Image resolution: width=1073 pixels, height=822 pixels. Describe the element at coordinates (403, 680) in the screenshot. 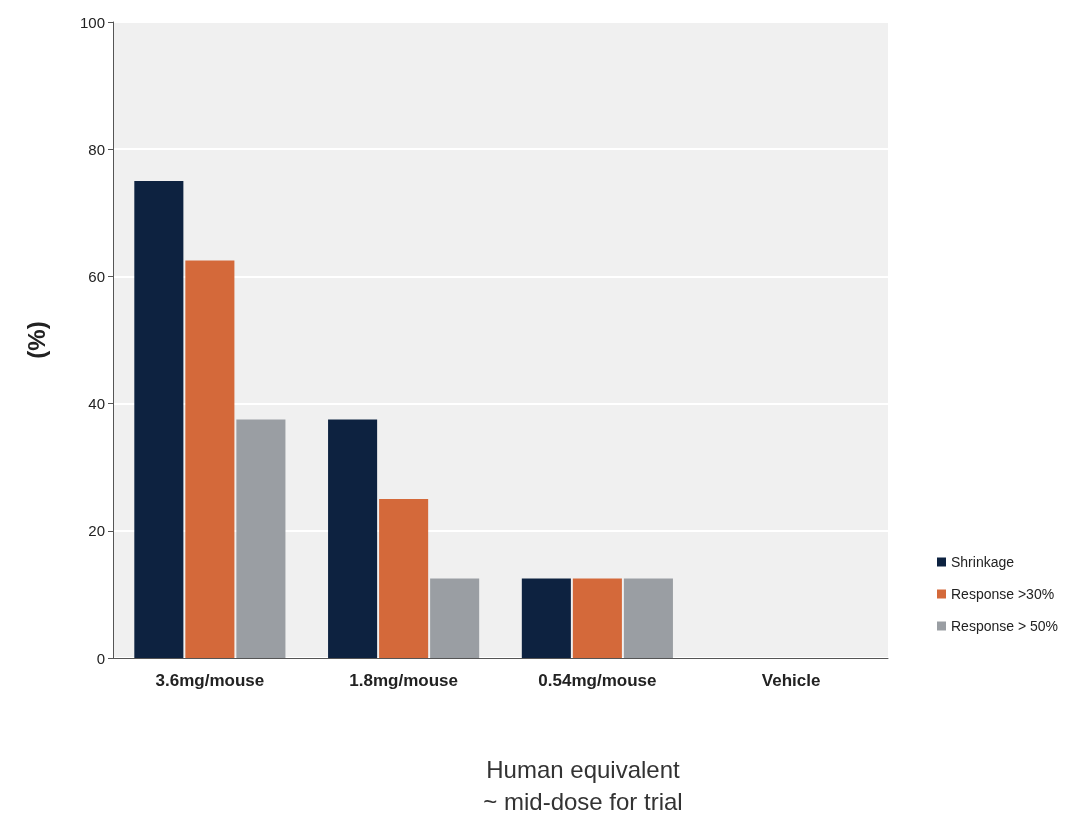

I see `x-tick-label: 1.8mg/mouse` at that location.